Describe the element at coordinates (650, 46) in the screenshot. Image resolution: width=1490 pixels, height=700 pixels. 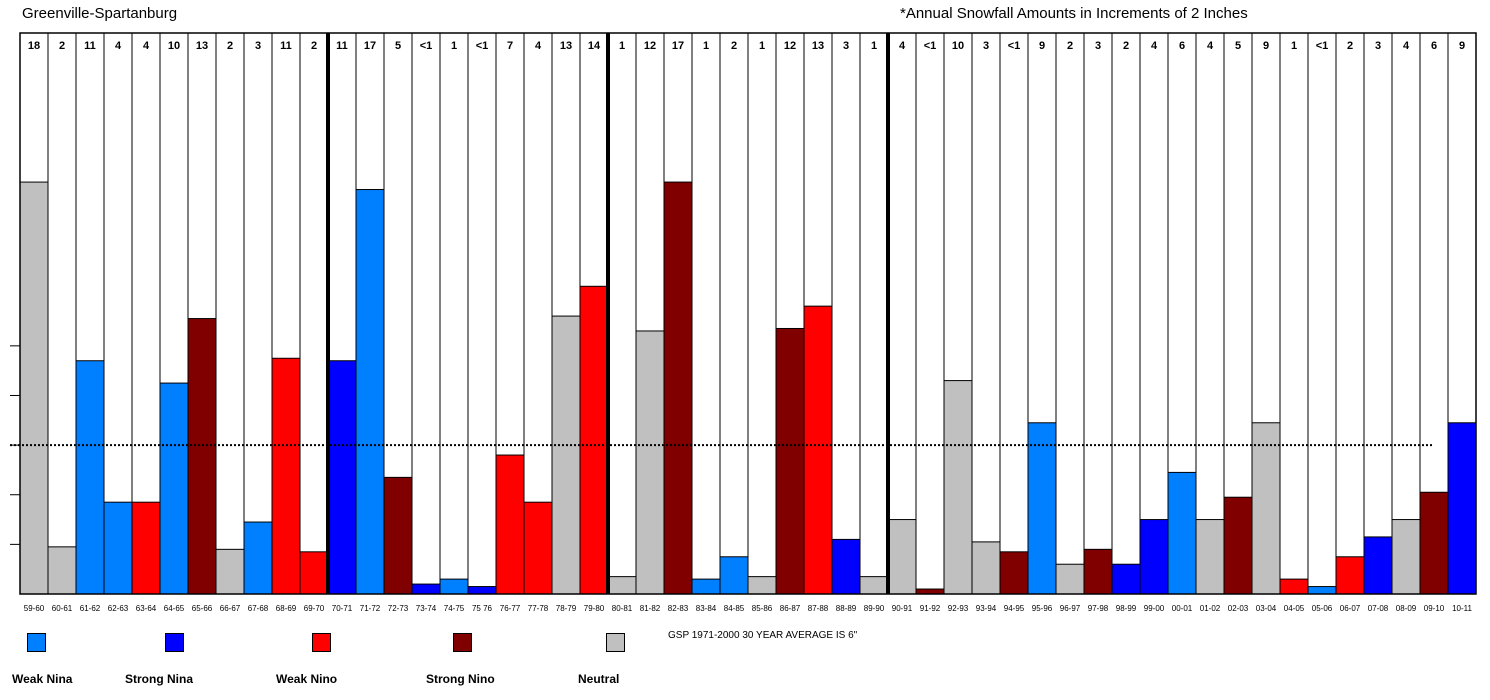
I see `bar-value-label: 12` at that location.